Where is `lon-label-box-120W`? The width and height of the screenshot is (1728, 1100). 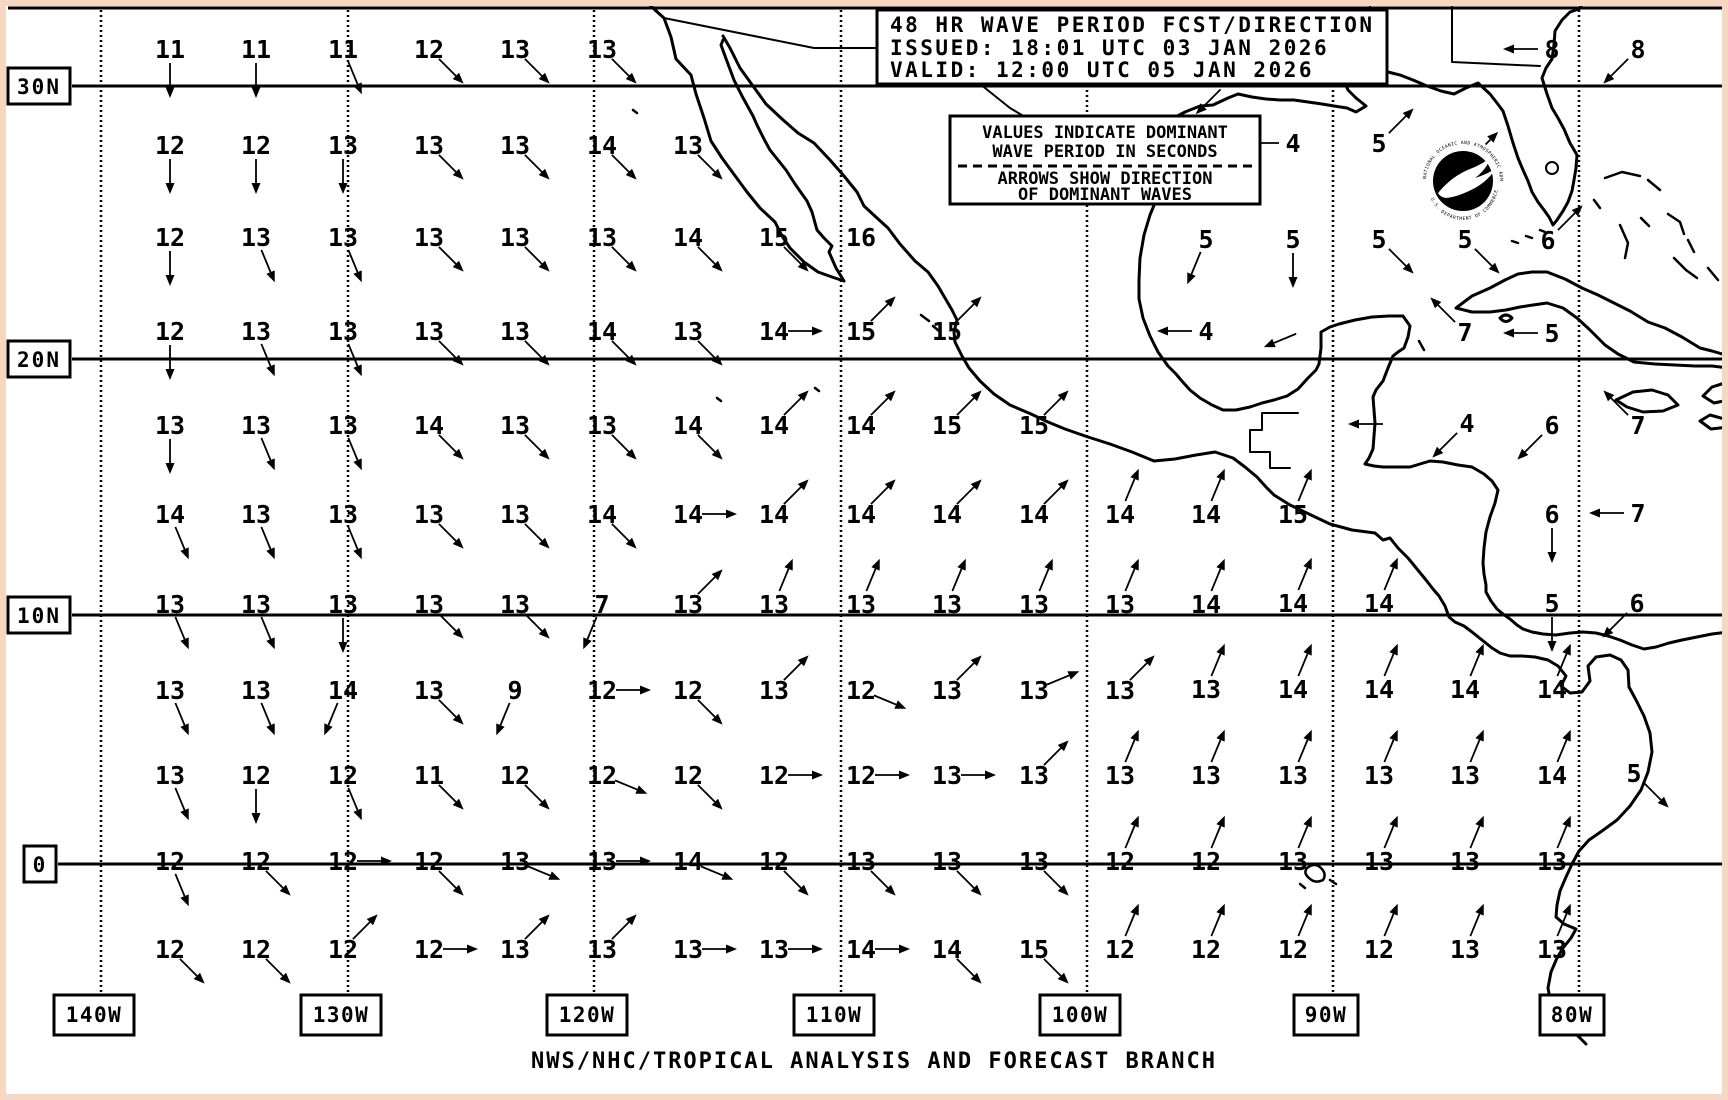 lon-label-box-120W is located at coordinates (587, 1015).